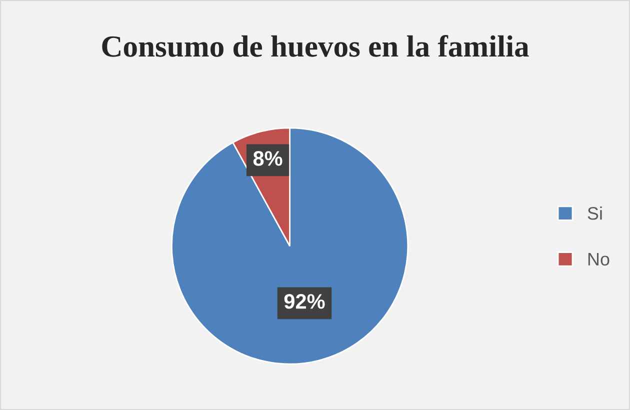 The height and width of the screenshot is (410, 630). What do you see at coordinates (595, 213) in the screenshot?
I see `legend-label: Si` at bounding box center [595, 213].